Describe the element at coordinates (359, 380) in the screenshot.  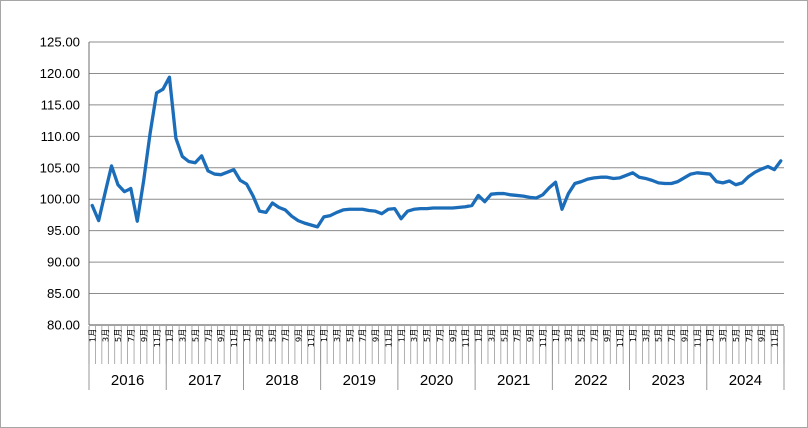
I see `year-label: 2019` at that location.